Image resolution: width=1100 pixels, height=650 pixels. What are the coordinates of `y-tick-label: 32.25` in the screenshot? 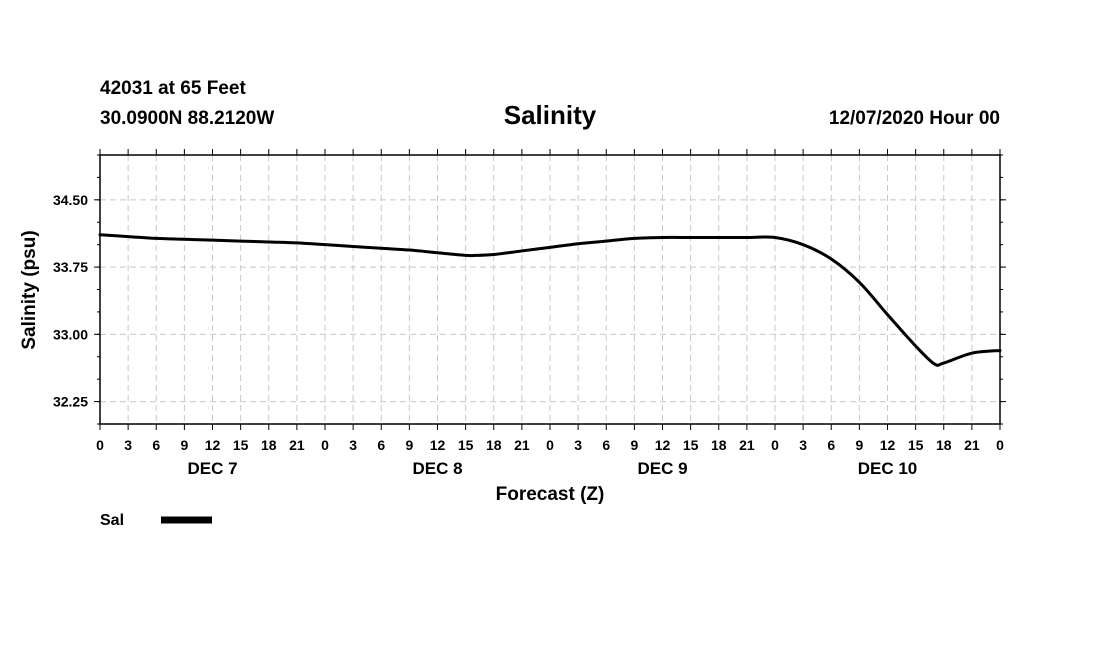 It's located at (70, 402).